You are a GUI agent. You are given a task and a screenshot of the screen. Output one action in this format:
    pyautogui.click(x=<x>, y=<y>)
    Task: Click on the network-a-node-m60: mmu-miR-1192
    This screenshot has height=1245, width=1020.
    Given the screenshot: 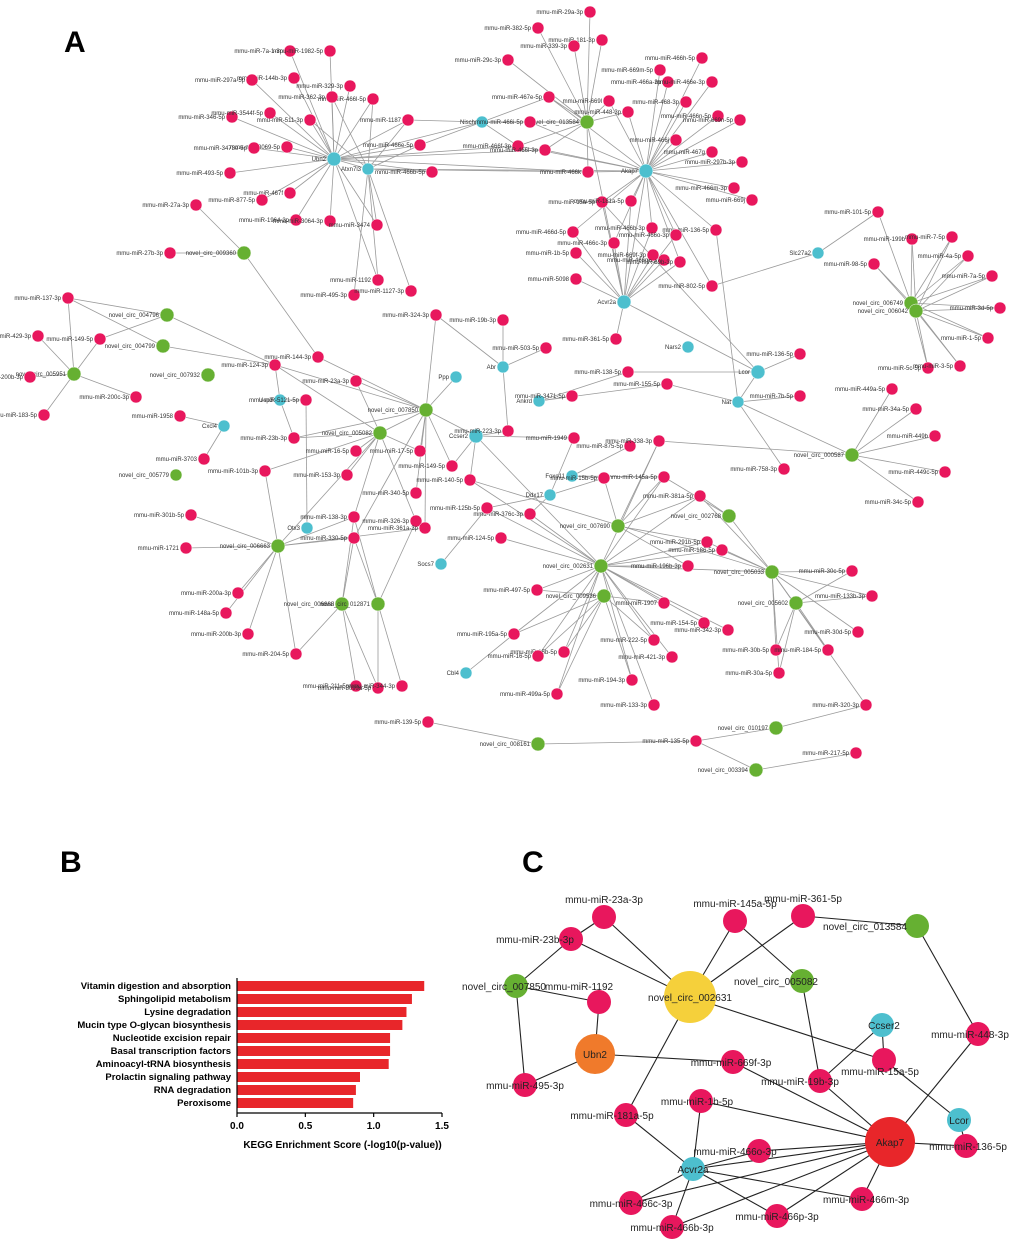 What is the action you would take?
    pyautogui.click(x=357, y=280)
    